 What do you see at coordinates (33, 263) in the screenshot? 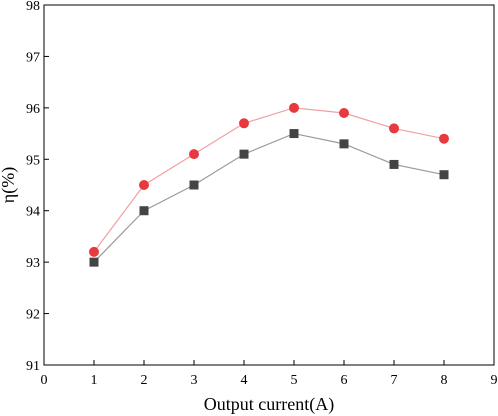
I see `y-tick-label: 93` at bounding box center [33, 263].